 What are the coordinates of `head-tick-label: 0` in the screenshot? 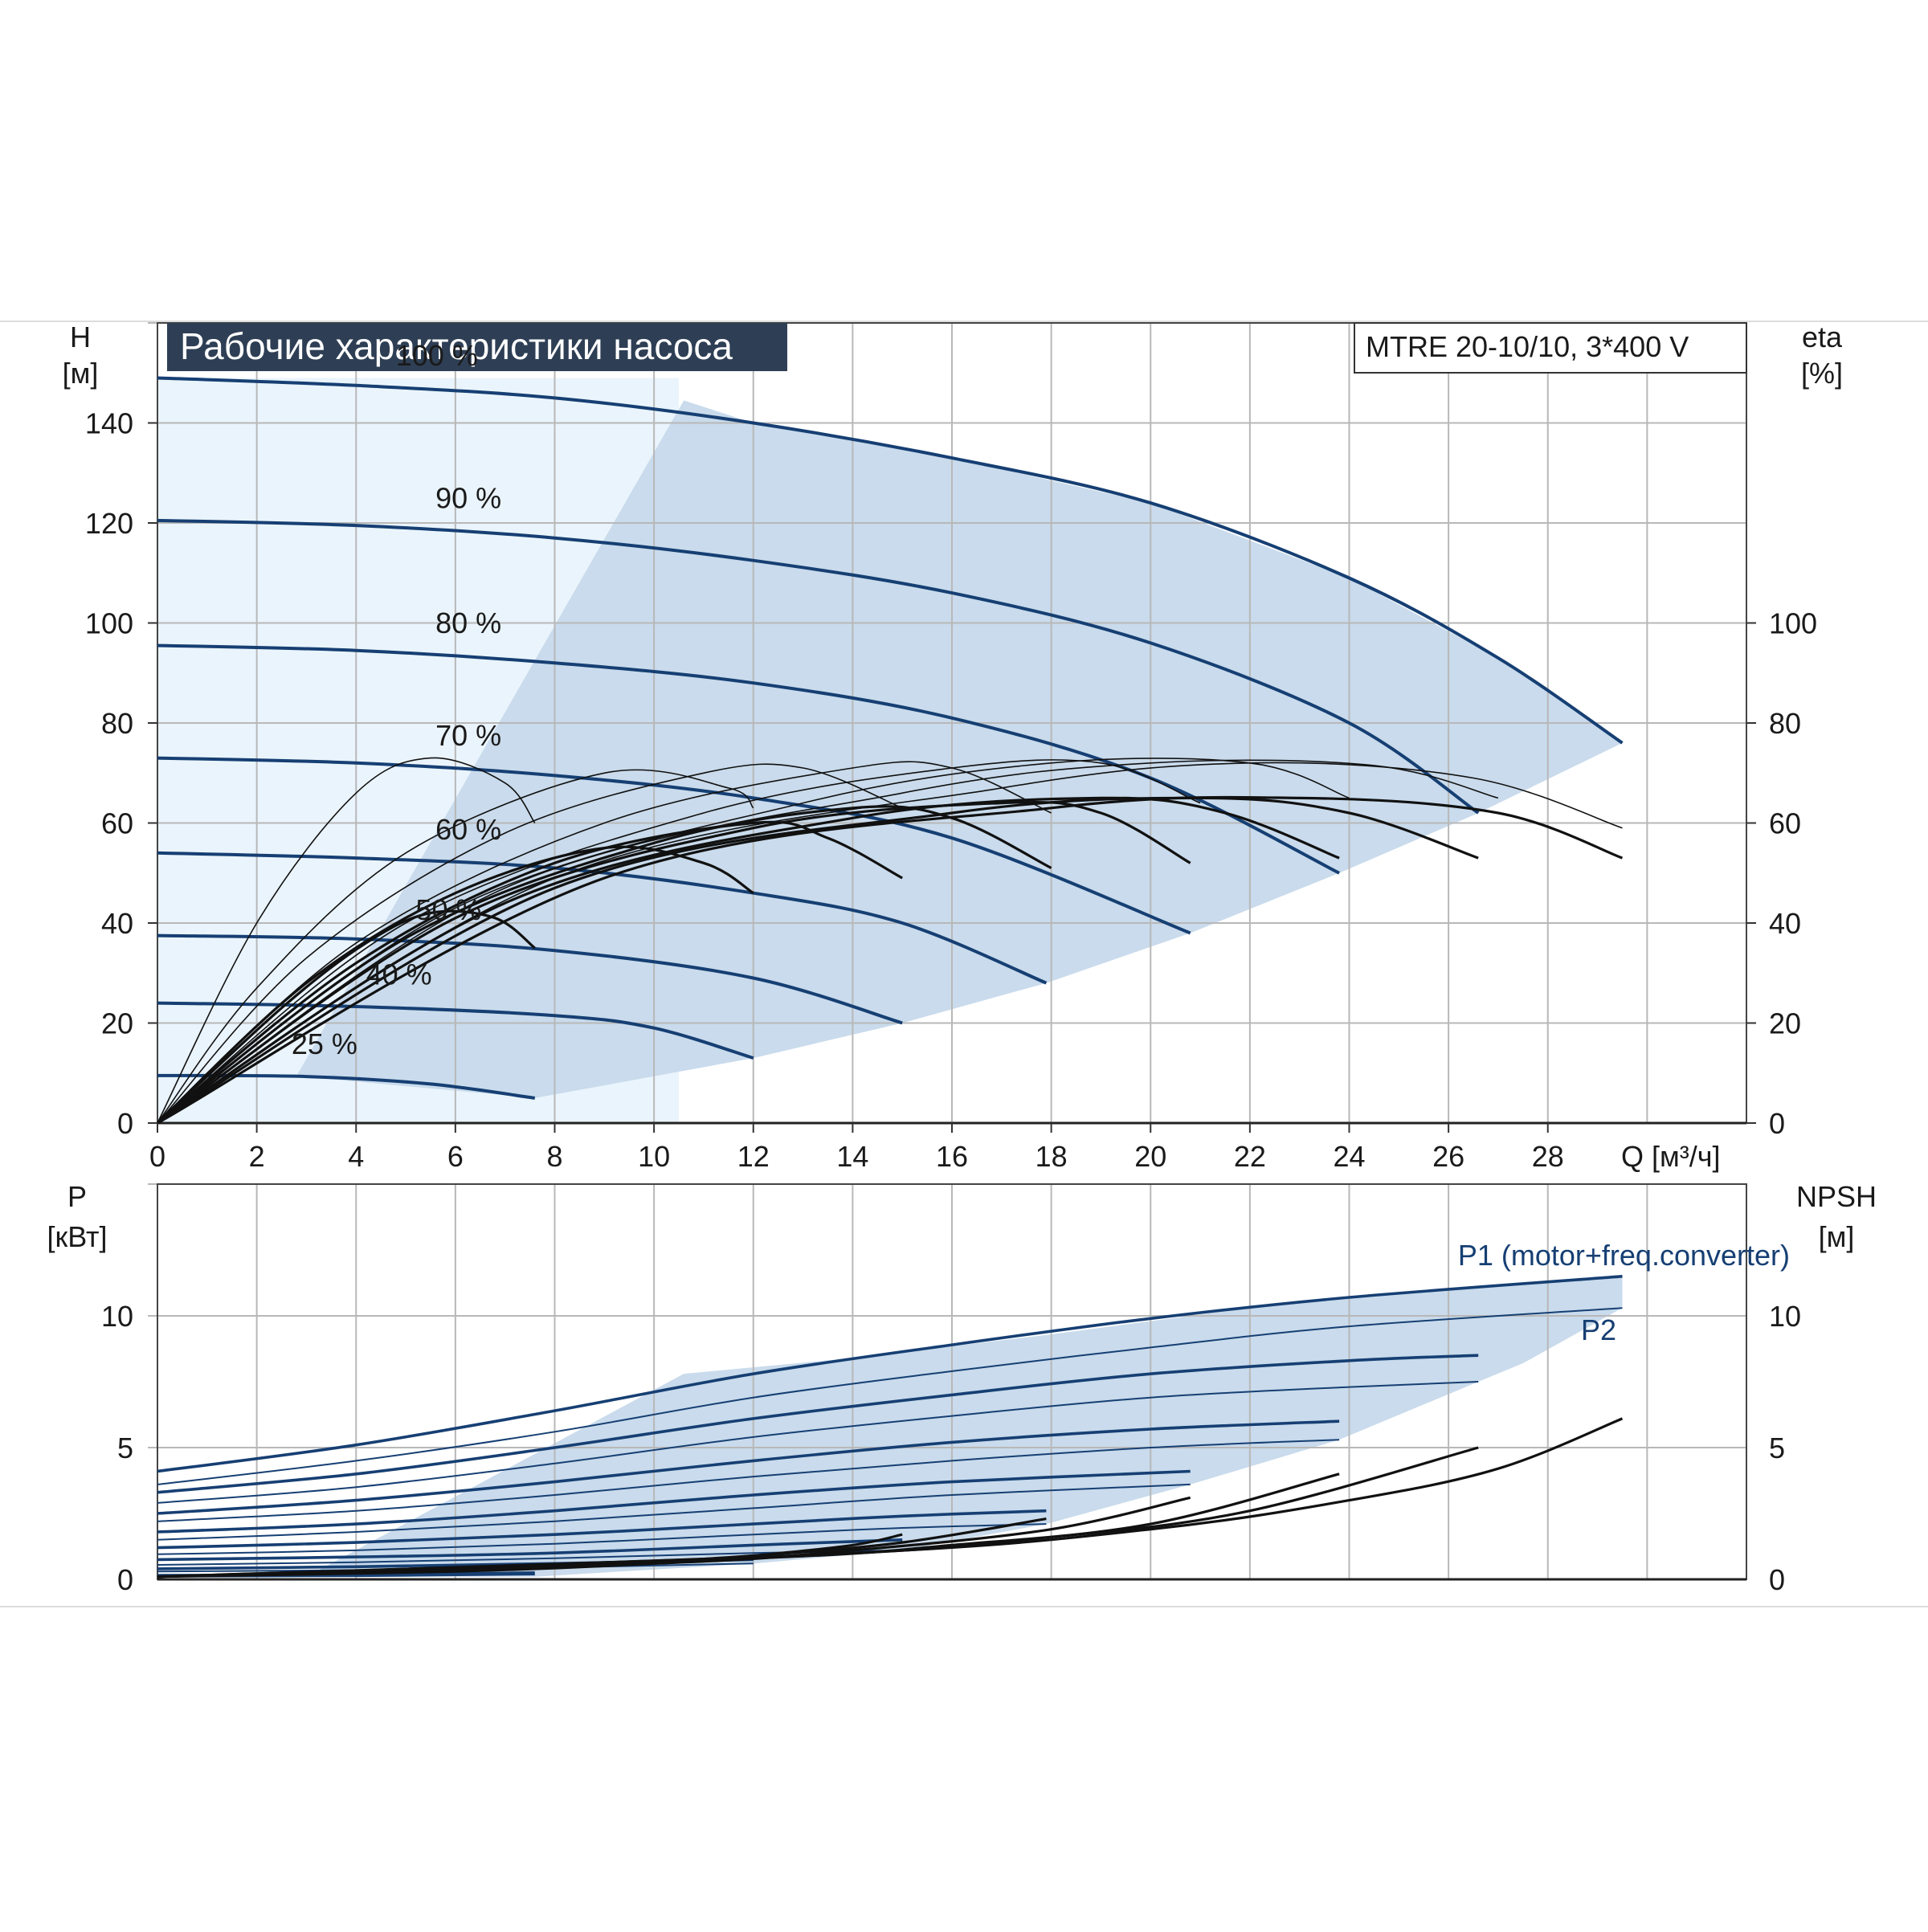 It's located at (125, 1124).